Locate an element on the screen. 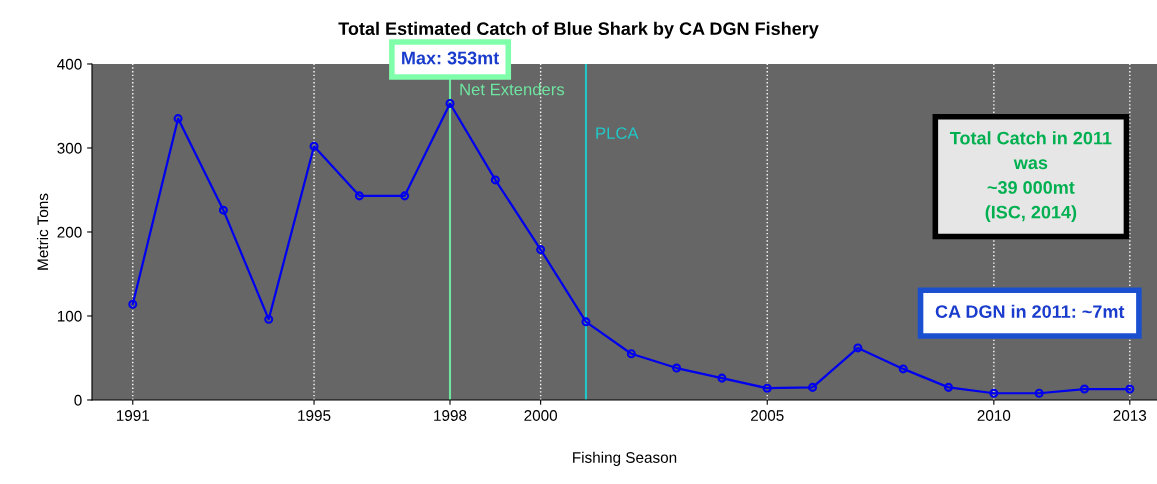 The width and height of the screenshot is (1157, 484). x-tick-label: 1995 is located at coordinates (314, 415).